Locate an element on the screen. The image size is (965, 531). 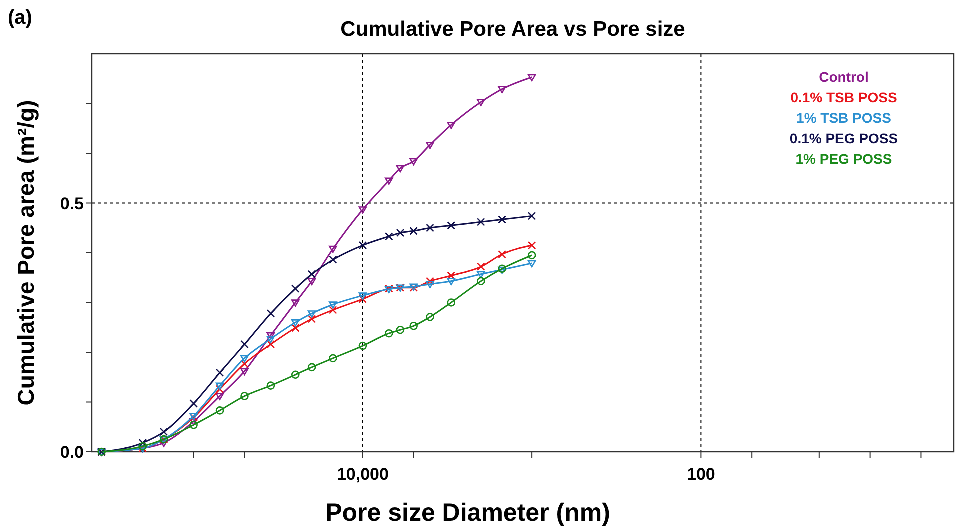
y-tick-label: 0.0 is located at coordinates (72, 452).